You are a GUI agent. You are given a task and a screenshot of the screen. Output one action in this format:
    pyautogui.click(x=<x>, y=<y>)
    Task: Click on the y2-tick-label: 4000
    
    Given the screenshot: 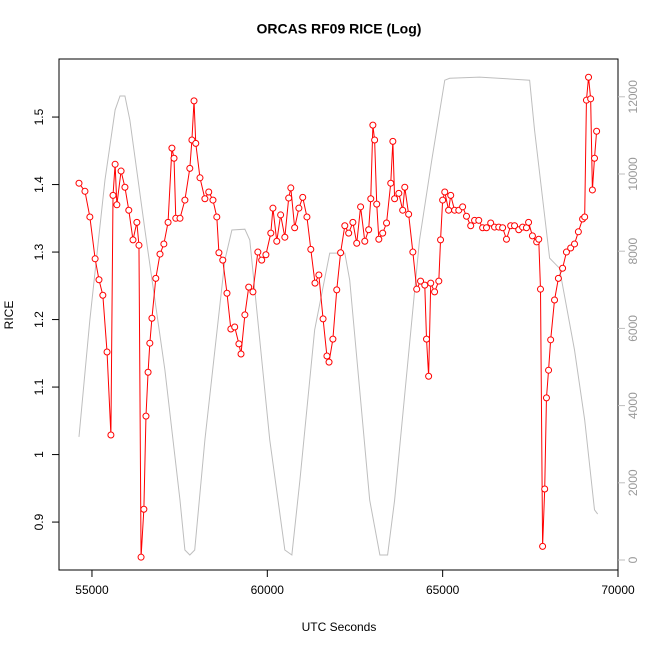 What is the action you would take?
    pyautogui.click(x=633, y=405)
    